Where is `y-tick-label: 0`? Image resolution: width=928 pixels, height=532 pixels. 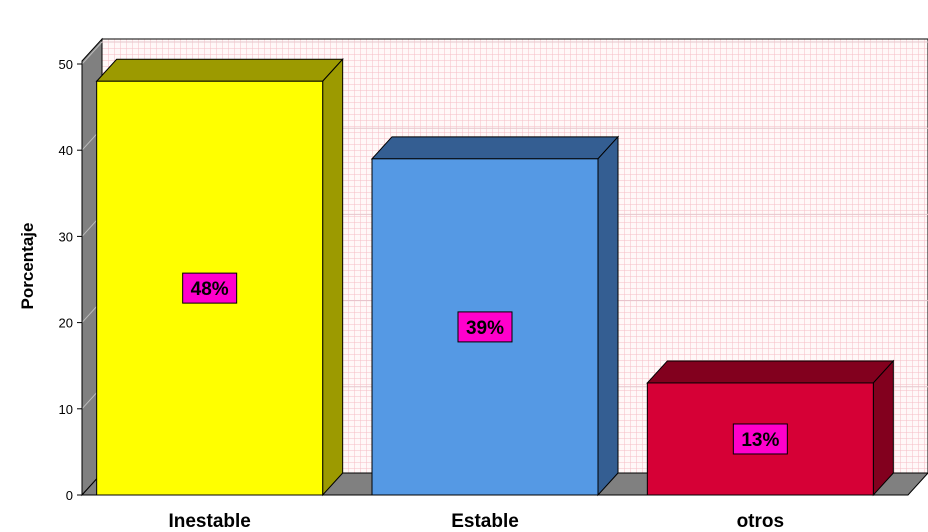
y-tick-label: 0 is located at coordinates (69, 495).